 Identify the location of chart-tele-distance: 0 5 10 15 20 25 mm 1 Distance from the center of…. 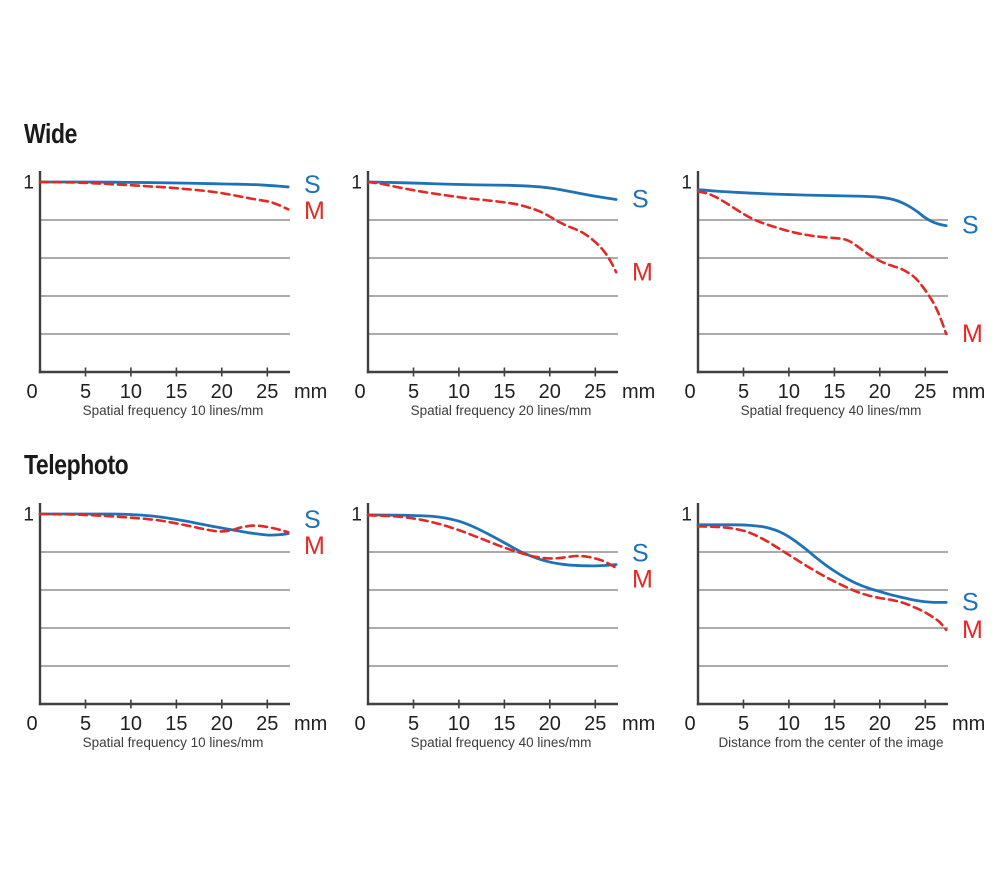
(833, 626).